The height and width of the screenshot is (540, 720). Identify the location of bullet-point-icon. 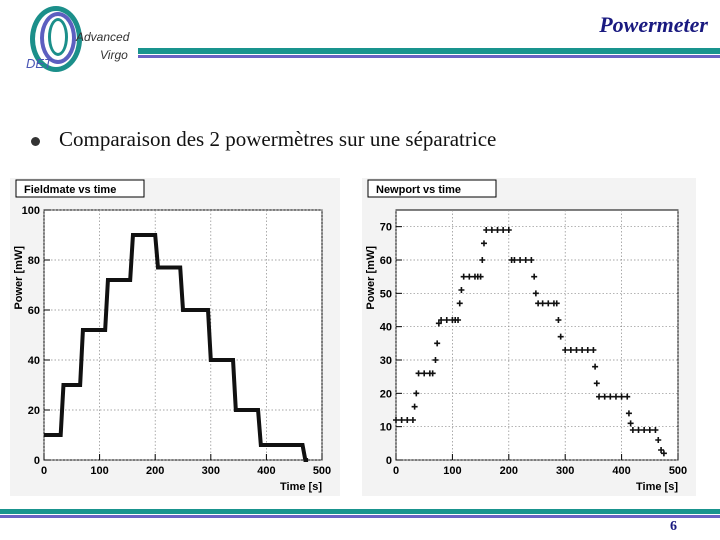
(35, 141).